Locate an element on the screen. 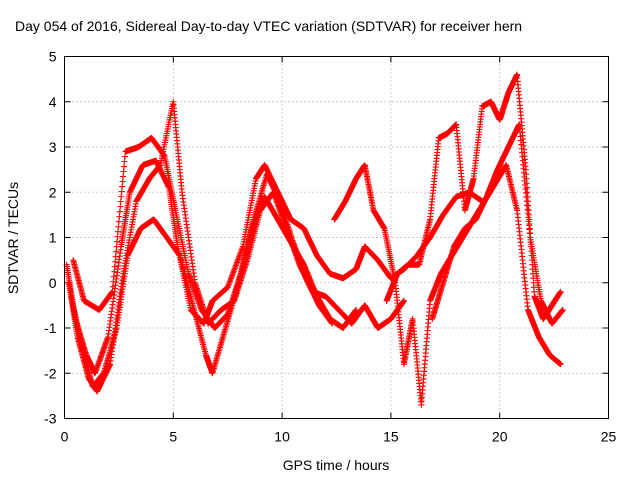 This screenshot has height=480, width=640. y-tick-label: 5 is located at coordinates (53, 57).